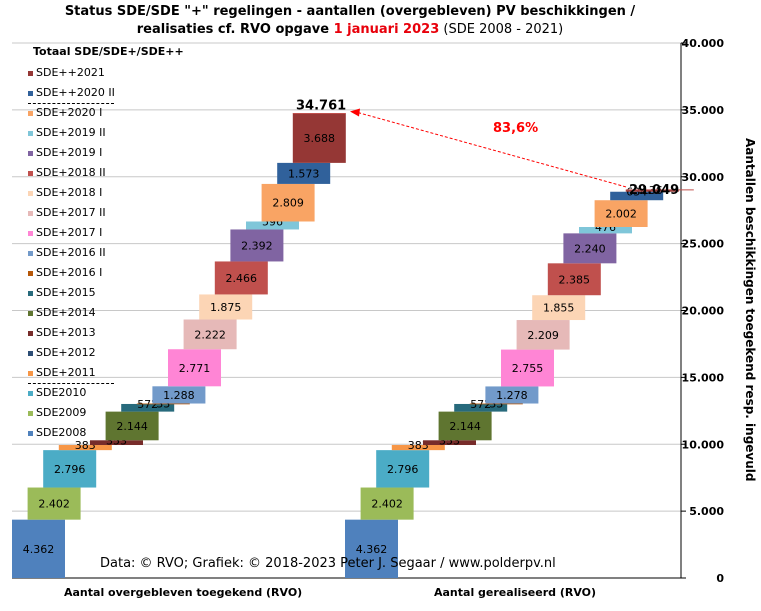 This screenshot has width=761, height=611. I want to click on legend-item: SDE+2017 I, so click(106, 236).